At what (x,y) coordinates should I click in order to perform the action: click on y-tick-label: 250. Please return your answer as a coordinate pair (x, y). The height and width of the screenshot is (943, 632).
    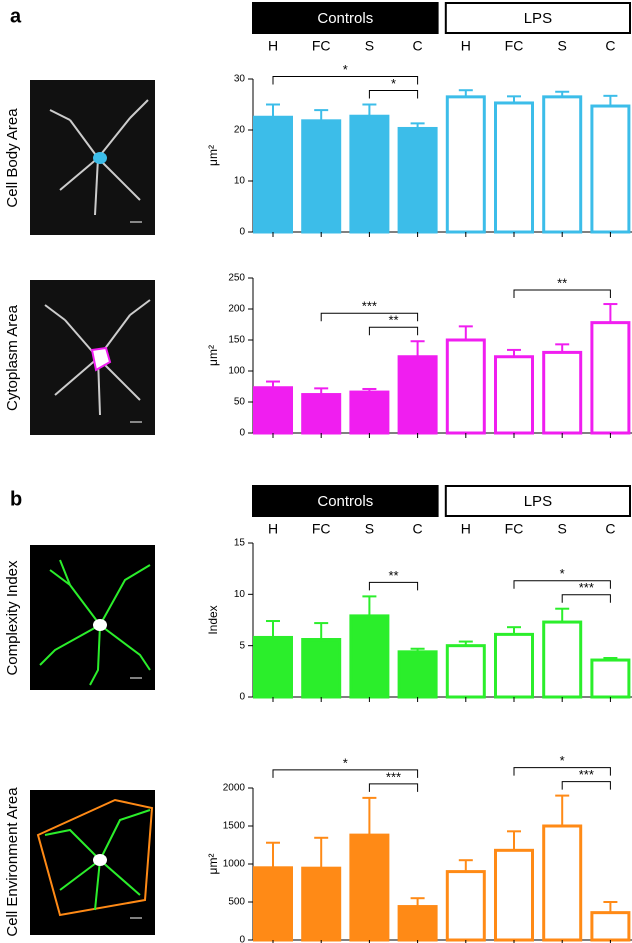
    Looking at the image, I should click on (236, 278).